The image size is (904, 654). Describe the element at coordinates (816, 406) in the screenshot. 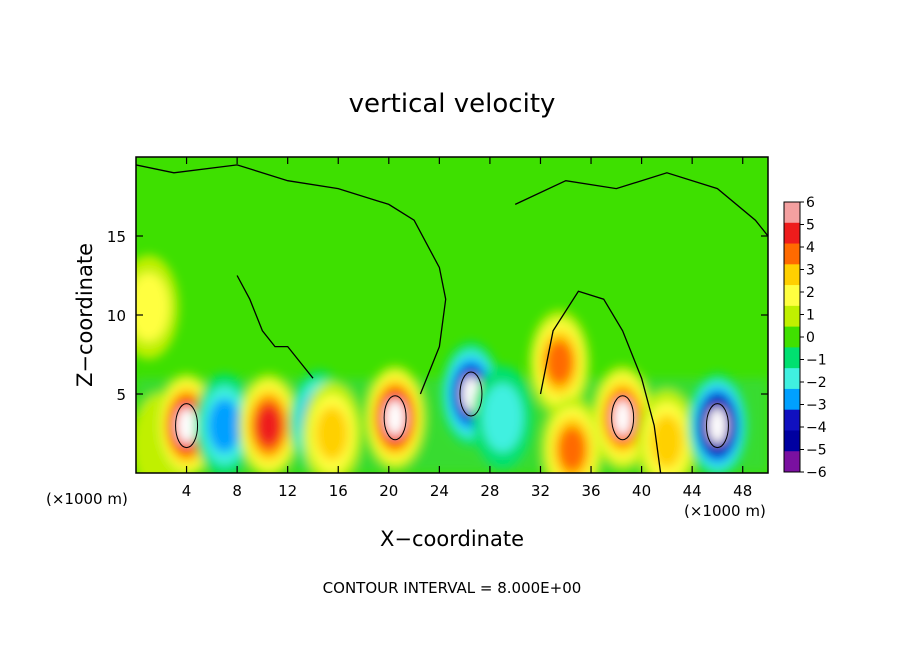

I see `colorbar-label: −3` at that location.